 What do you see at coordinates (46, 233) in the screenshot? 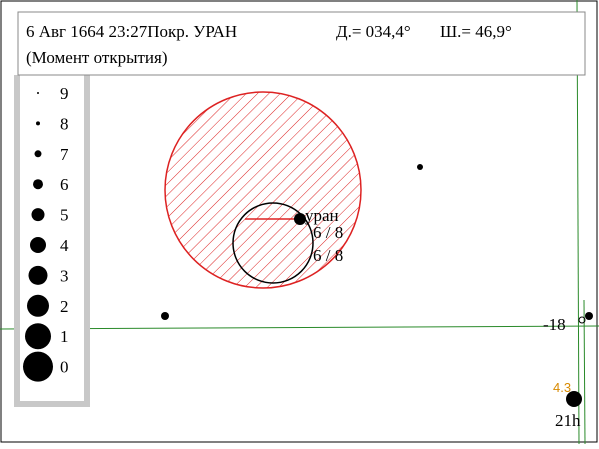
I see `legend: 9 8 7 6 5 4 3 2 1 0` at bounding box center [46, 233].